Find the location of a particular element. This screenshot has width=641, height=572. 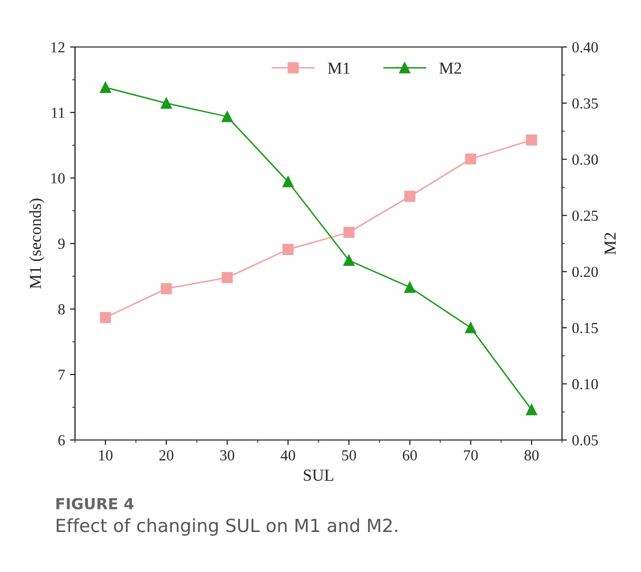

y-tick-label: 12 is located at coordinates (57, 47).